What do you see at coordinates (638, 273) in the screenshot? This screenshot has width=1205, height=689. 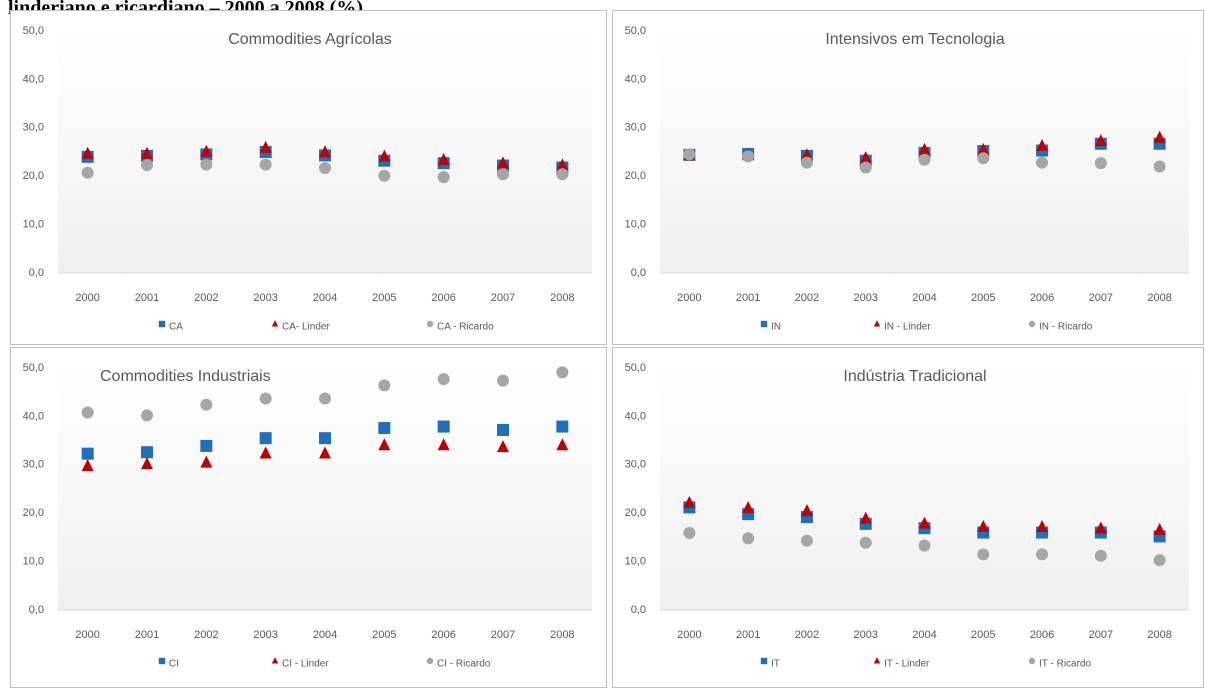 I see `y-tick-label: 0,0` at bounding box center [638, 273].